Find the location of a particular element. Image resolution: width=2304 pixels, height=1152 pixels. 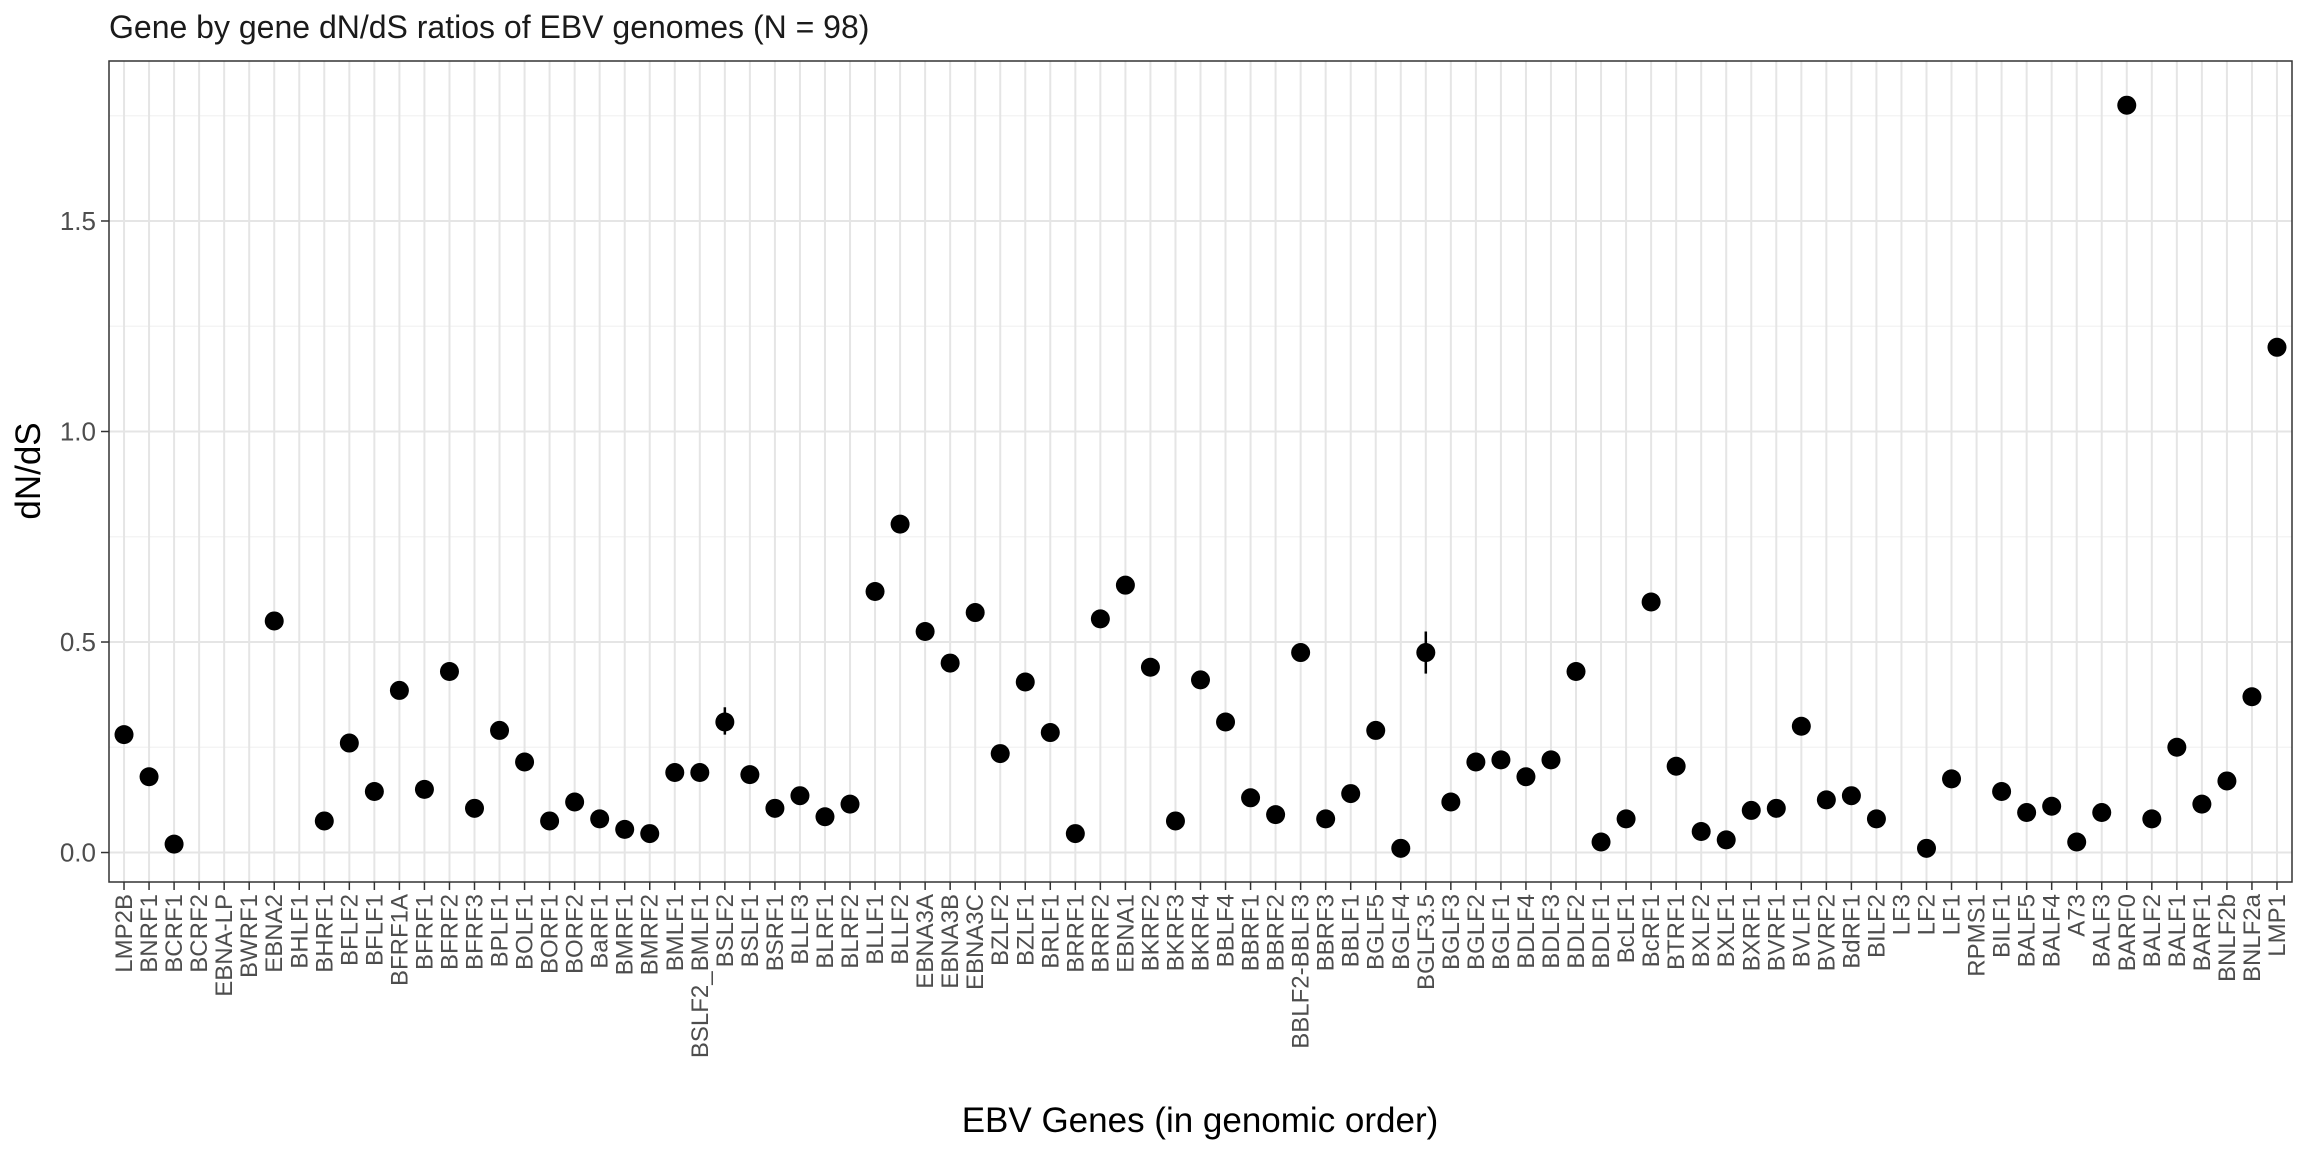

y-tick-label: 0.0 is located at coordinates (78, 853).